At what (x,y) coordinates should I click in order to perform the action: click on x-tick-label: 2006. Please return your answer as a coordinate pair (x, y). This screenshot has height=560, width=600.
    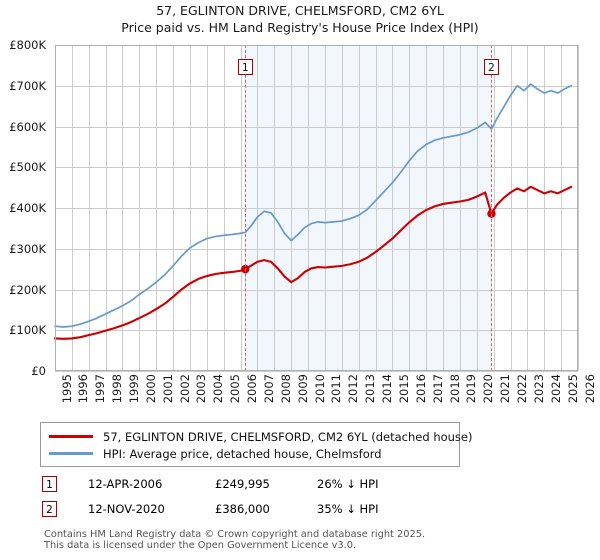
    Looking at the image, I should click on (252, 389).